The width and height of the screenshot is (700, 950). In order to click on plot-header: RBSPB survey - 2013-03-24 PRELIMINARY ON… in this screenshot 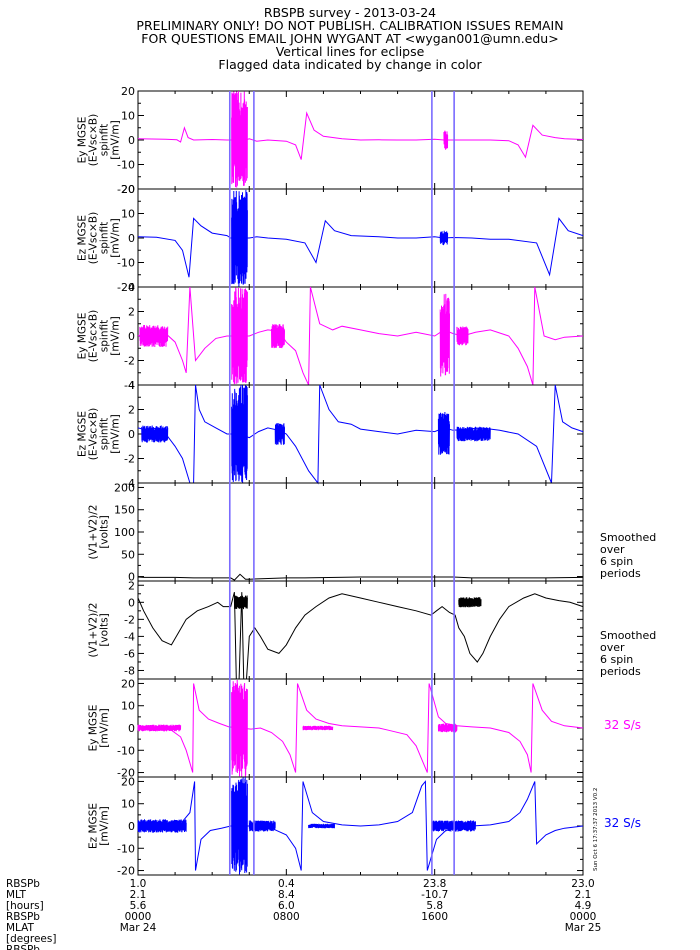, I will do `click(350, 38)`.